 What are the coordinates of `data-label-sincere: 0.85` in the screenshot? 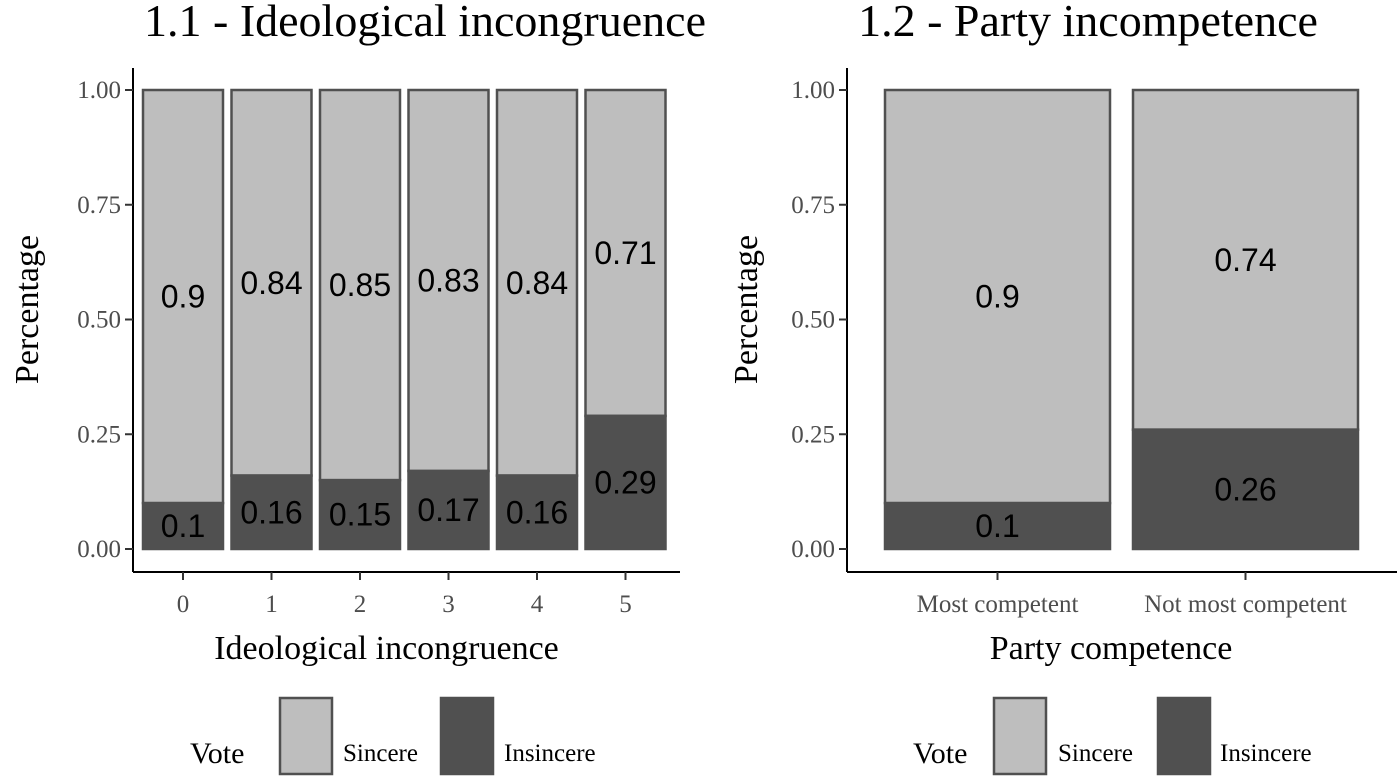 It's located at (360, 285).